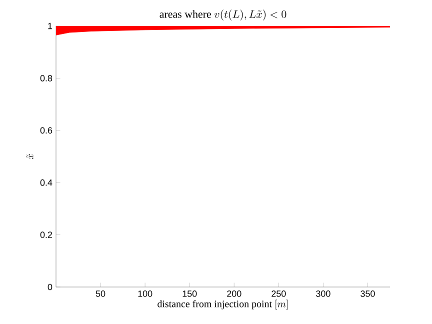 The image size is (432, 324). Describe the element at coordinates (50, 287) in the screenshot. I see `y-tick-label: 0` at that location.